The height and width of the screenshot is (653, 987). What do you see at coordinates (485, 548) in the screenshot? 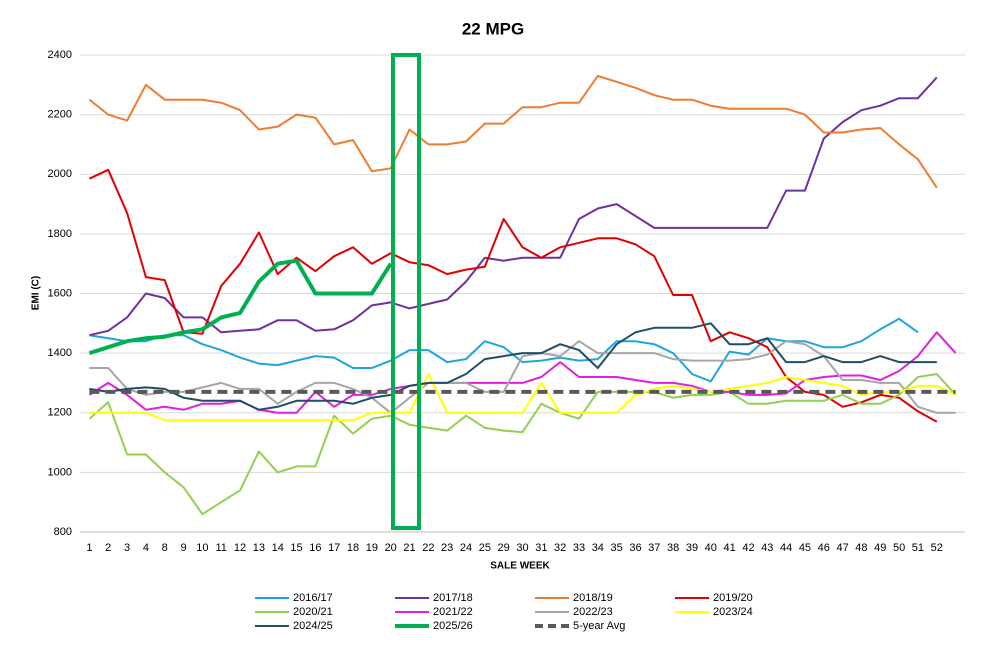
I see `x-tick-label: 25` at bounding box center [485, 548].